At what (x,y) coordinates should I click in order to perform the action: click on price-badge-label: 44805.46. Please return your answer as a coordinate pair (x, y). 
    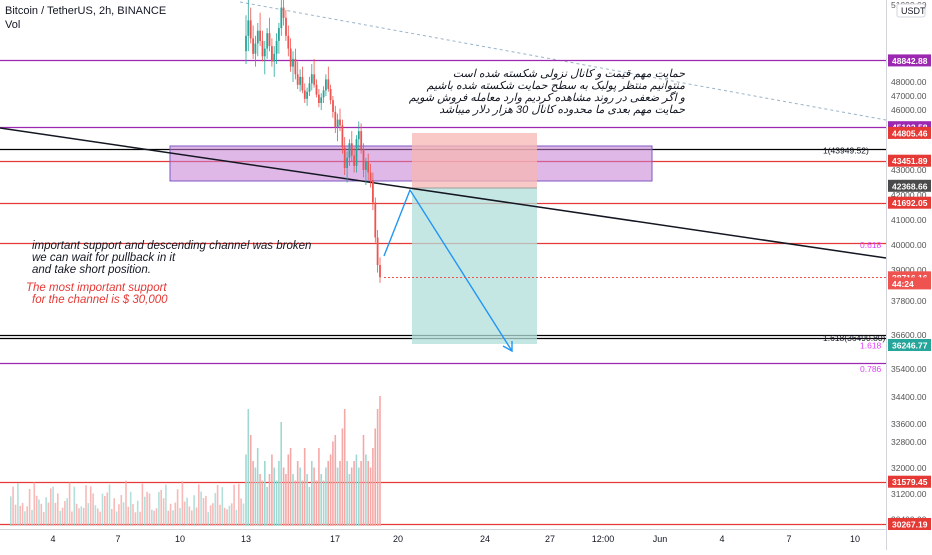
    Looking at the image, I should click on (910, 133).